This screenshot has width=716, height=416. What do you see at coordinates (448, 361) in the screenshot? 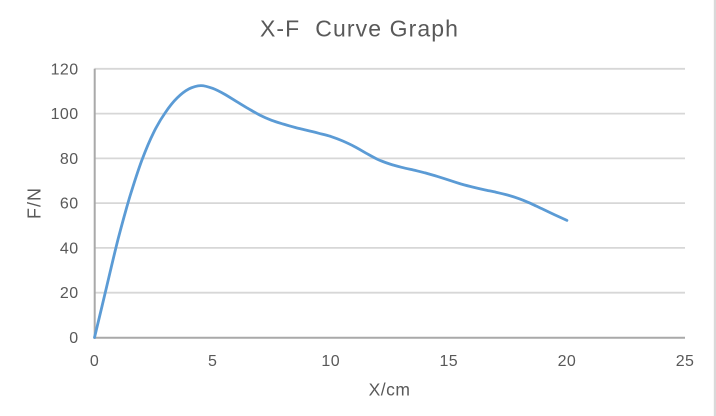
I see `svg-text: 15` at bounding box center [448, 361].